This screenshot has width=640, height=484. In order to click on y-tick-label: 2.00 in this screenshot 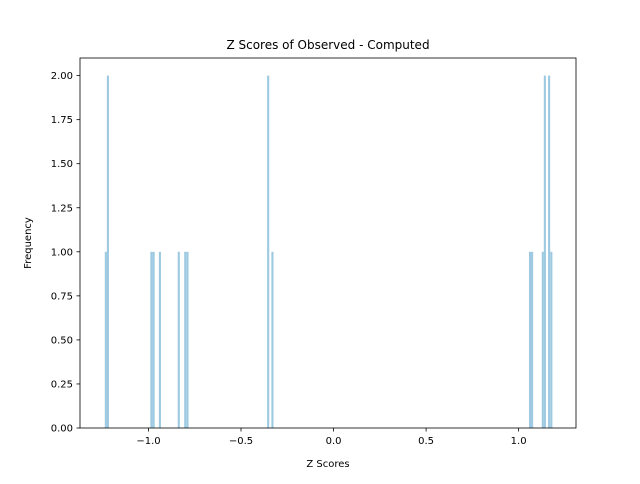, I will do `click(62, 76)`.